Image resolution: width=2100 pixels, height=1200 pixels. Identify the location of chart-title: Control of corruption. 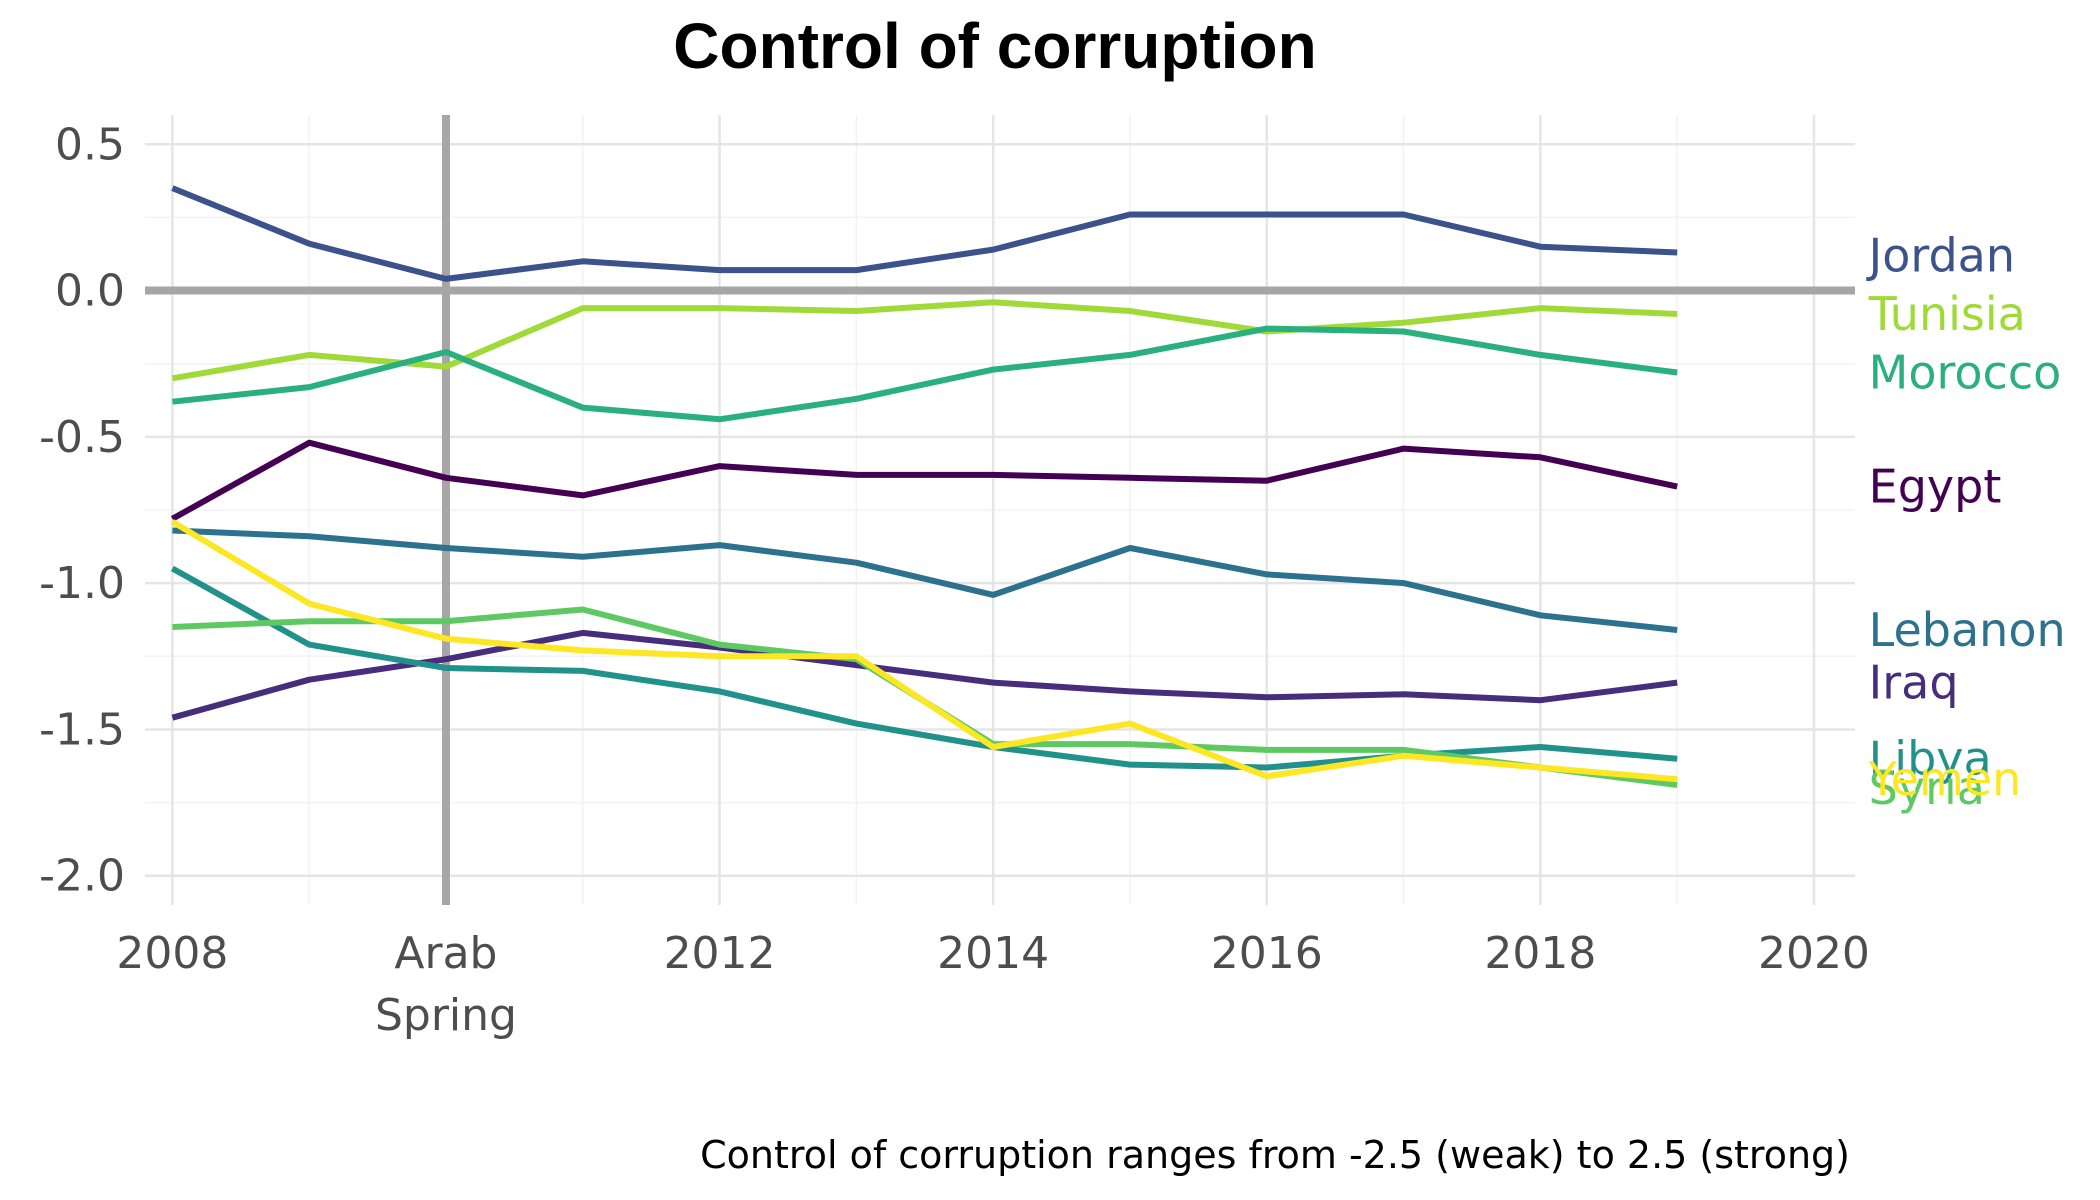
(994, 46).